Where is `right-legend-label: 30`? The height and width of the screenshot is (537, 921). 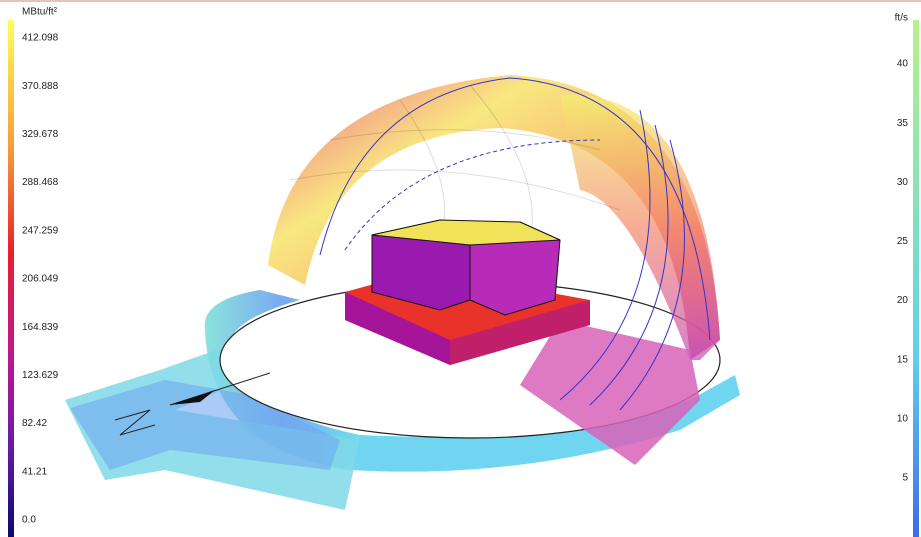 right-legend-label: 30 is located at coordinates (903, 182).